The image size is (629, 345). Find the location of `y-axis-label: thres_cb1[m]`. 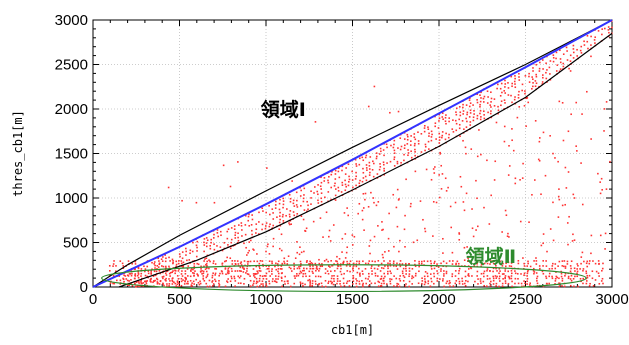

y-axis-label: thres_cb1[m] is located at coordinates (18, 153).